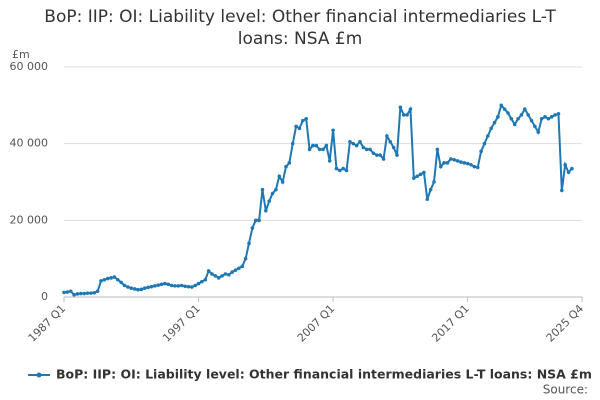  Describe the element at coordinates (47, 323) in the screenshot. I see `x-tick-label: 1987 Q1` at that location.